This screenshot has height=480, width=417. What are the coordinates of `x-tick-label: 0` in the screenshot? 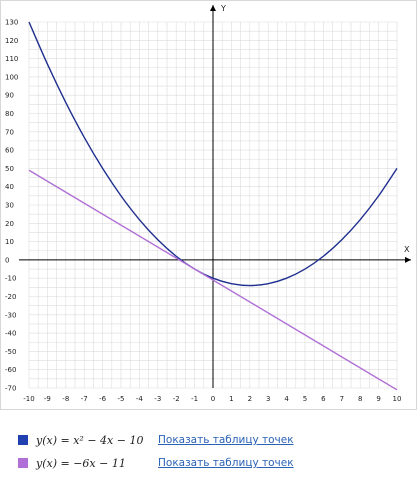 It's located at (213, 399).